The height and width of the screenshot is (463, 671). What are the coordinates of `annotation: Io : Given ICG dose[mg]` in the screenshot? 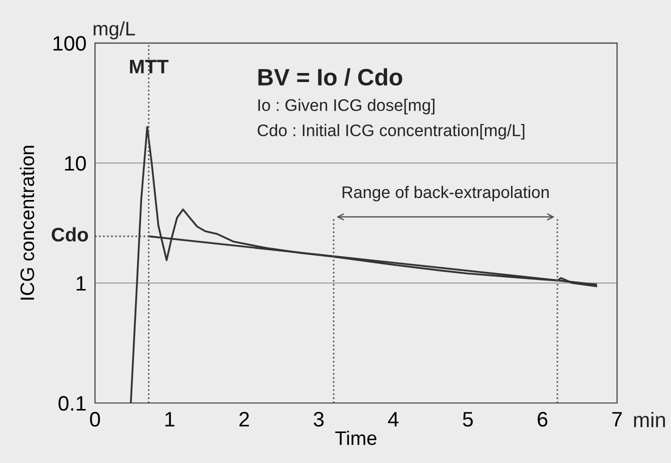 It's located at (346, 106).